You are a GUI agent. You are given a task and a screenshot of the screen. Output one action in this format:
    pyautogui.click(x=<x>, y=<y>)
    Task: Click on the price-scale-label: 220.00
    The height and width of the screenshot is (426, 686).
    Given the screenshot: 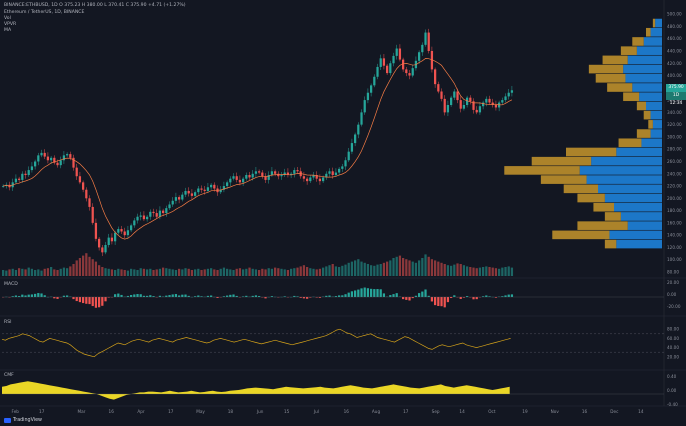 What is the action you would take?
    pyautogui.click(x=674, y=186)
    